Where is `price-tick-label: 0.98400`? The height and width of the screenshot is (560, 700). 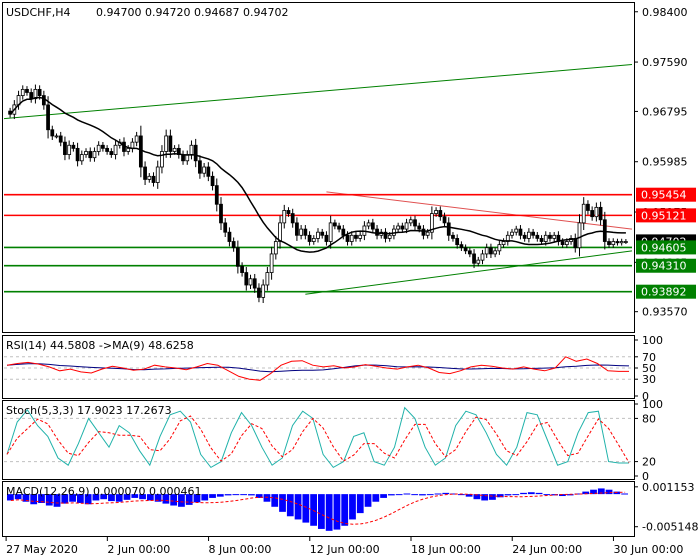 price-tick-label: 0.98400 is located at coordinates (665, 12).